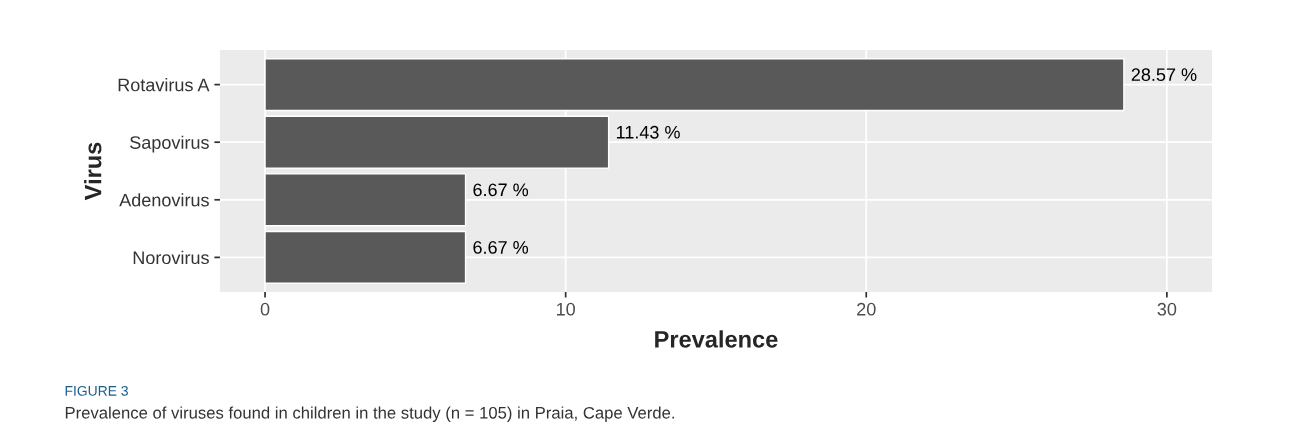 The width and height of the screenshot is (1290, 443). Describe the element at coordinates (164, 85) in the screenshot. I see `y-tick-label: Rotavirus A` at that location.